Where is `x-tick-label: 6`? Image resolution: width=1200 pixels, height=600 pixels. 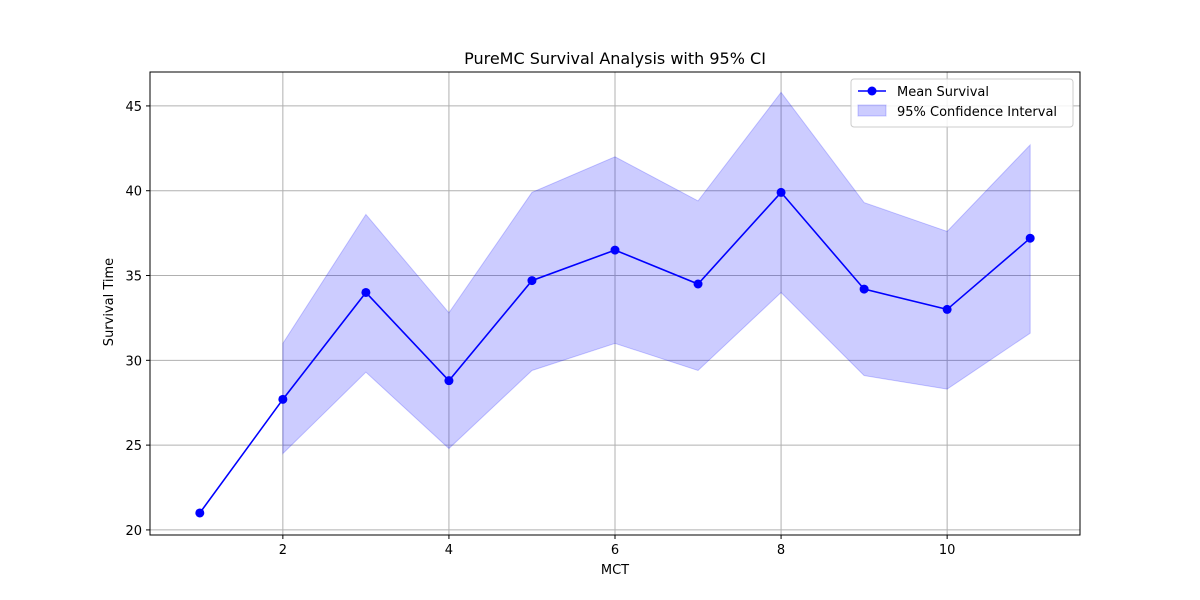
x-tick-label: 6 is located at coordinates (615, 550).